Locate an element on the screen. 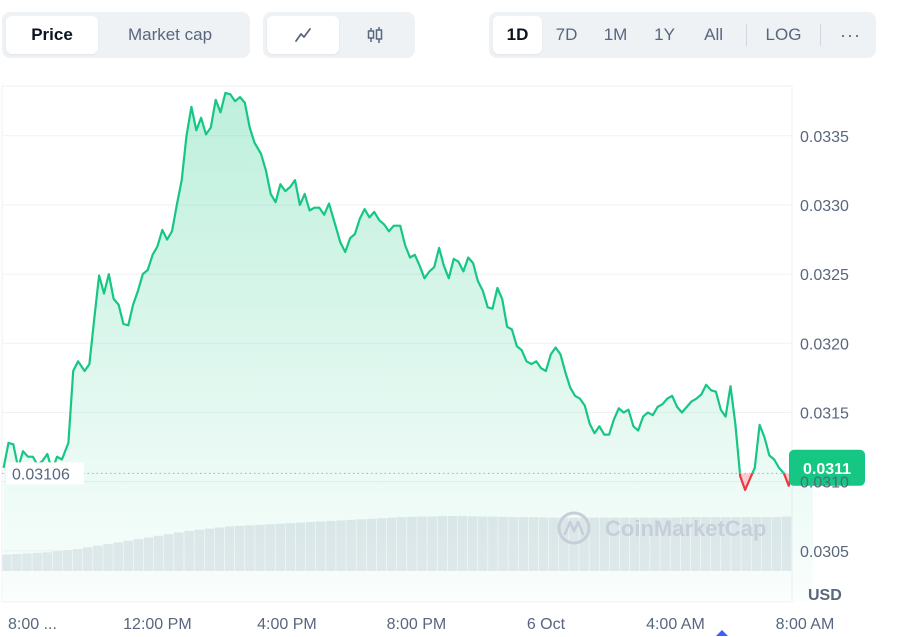 The width and height of the screenshot is (903, 637). x-tick-label: 6 Oct is located at coordinates (546, 624).